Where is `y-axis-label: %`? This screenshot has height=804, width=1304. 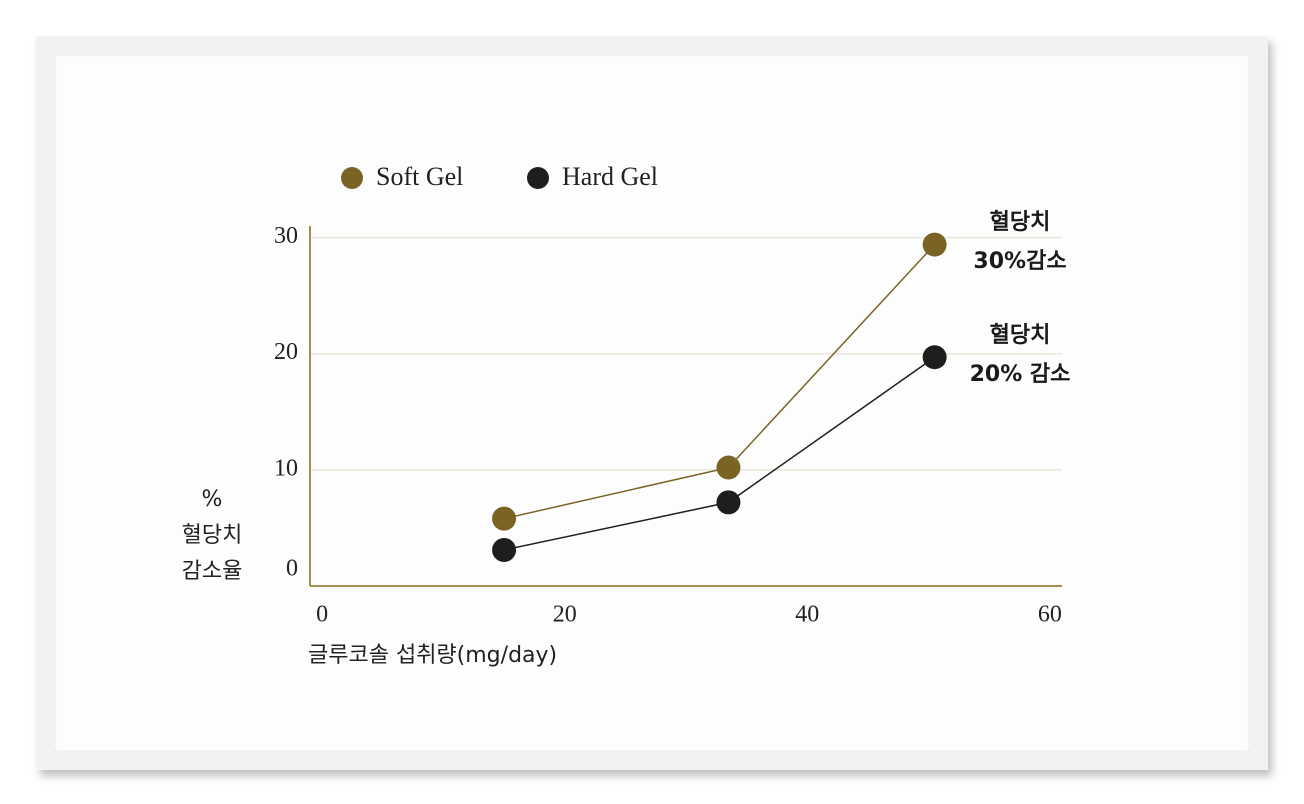
y-axis-label: % is located at coordinates (212, 499).